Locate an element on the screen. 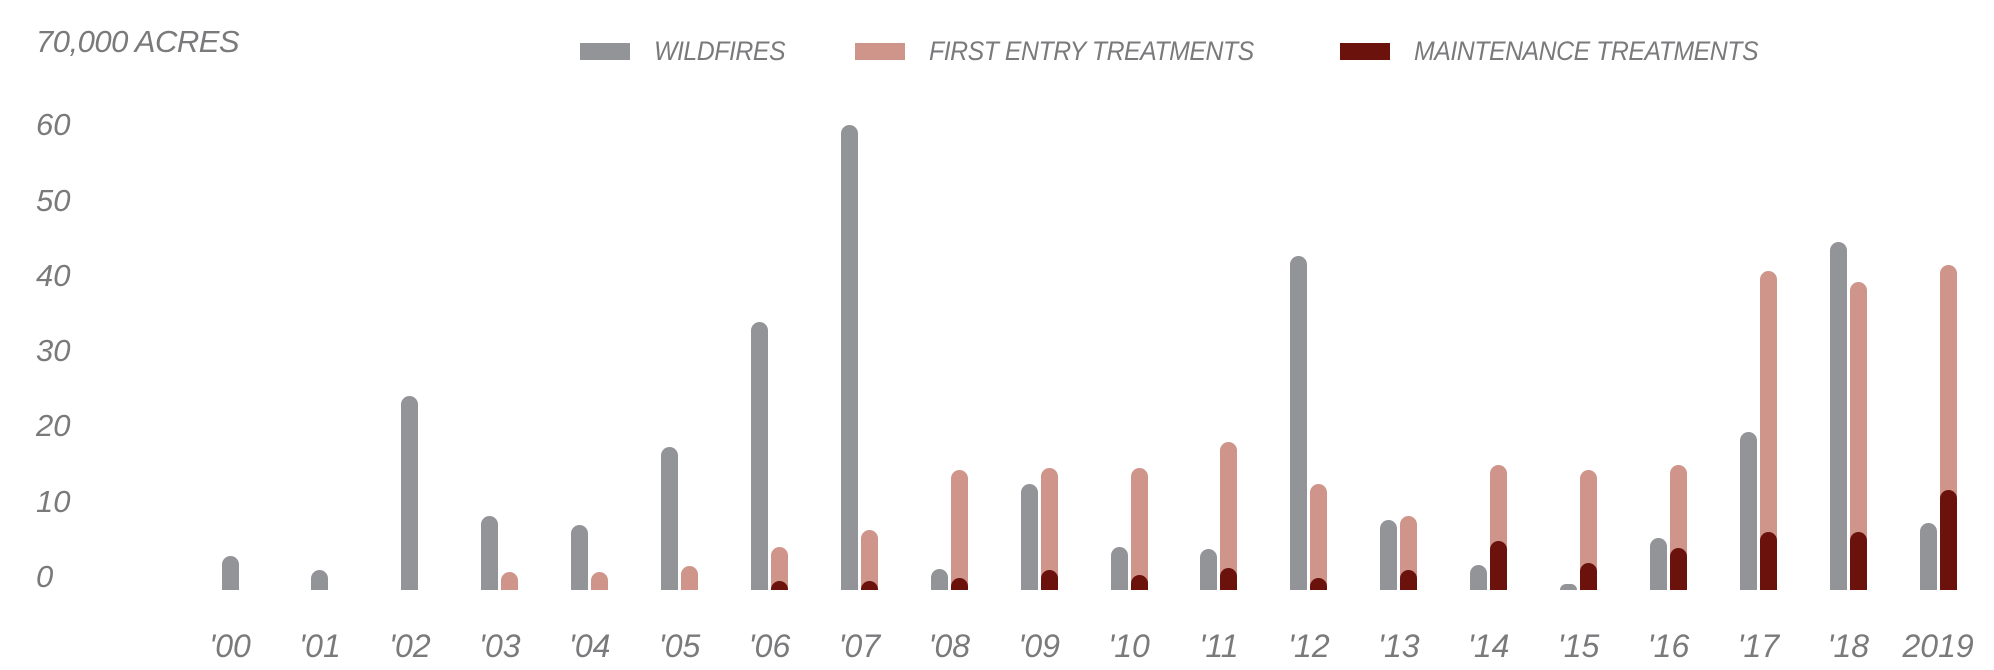  x-tick-label: 2019 is located at coordinates (1938, 646).